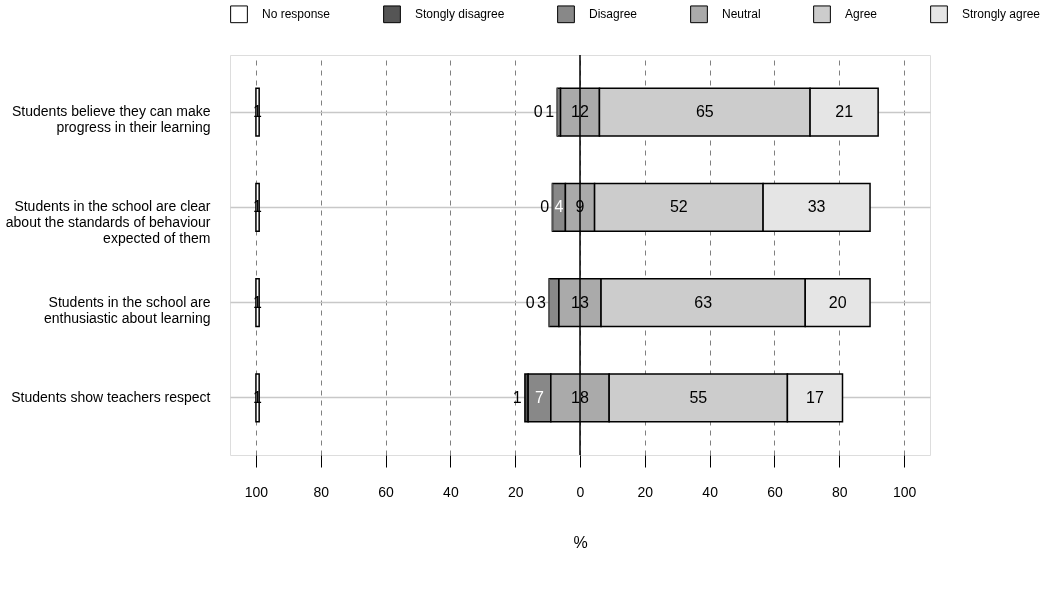 The image size is (1047, 610). What do you see at coordinates (111, 119) in the screenshot?
I see `y-tick-label: Students believe they can make progress in their learning` at bounding box center [111, 119].